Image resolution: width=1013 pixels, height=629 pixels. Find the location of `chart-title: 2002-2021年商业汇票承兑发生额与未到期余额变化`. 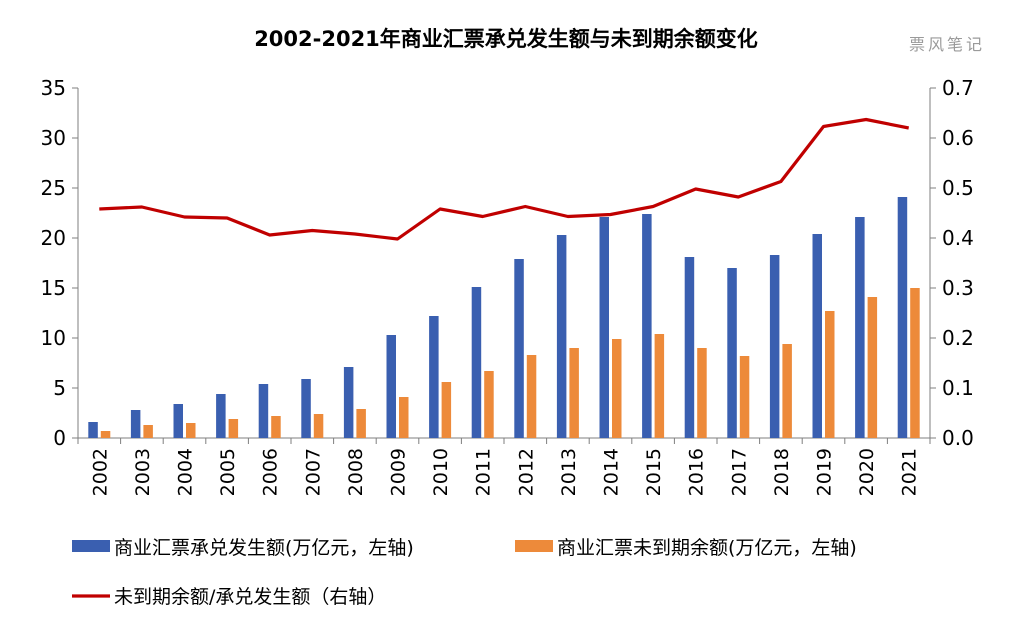

chart-title: 2002-2021年商业汇票承兑发生额与未到期余额变化 is located at coordinates (506, 39).